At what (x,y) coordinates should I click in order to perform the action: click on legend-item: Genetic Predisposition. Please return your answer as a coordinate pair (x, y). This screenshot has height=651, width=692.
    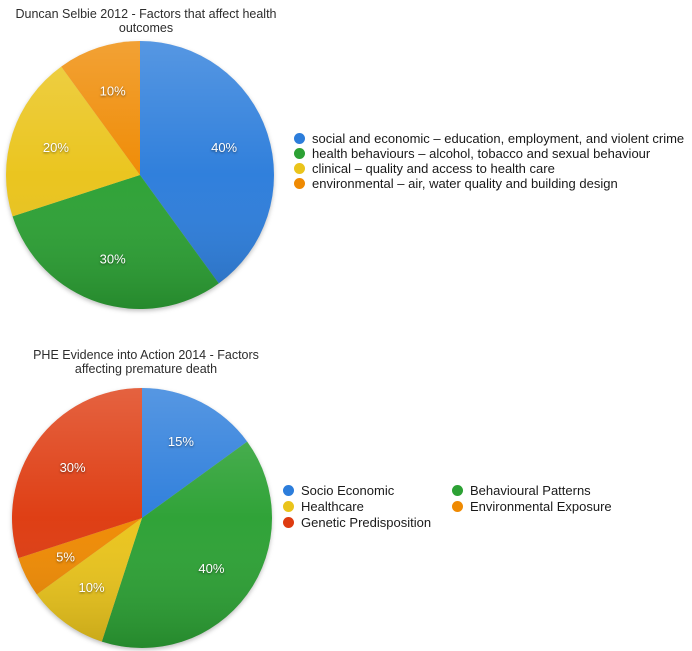
    Looking at the image, I should click on (367, 522).